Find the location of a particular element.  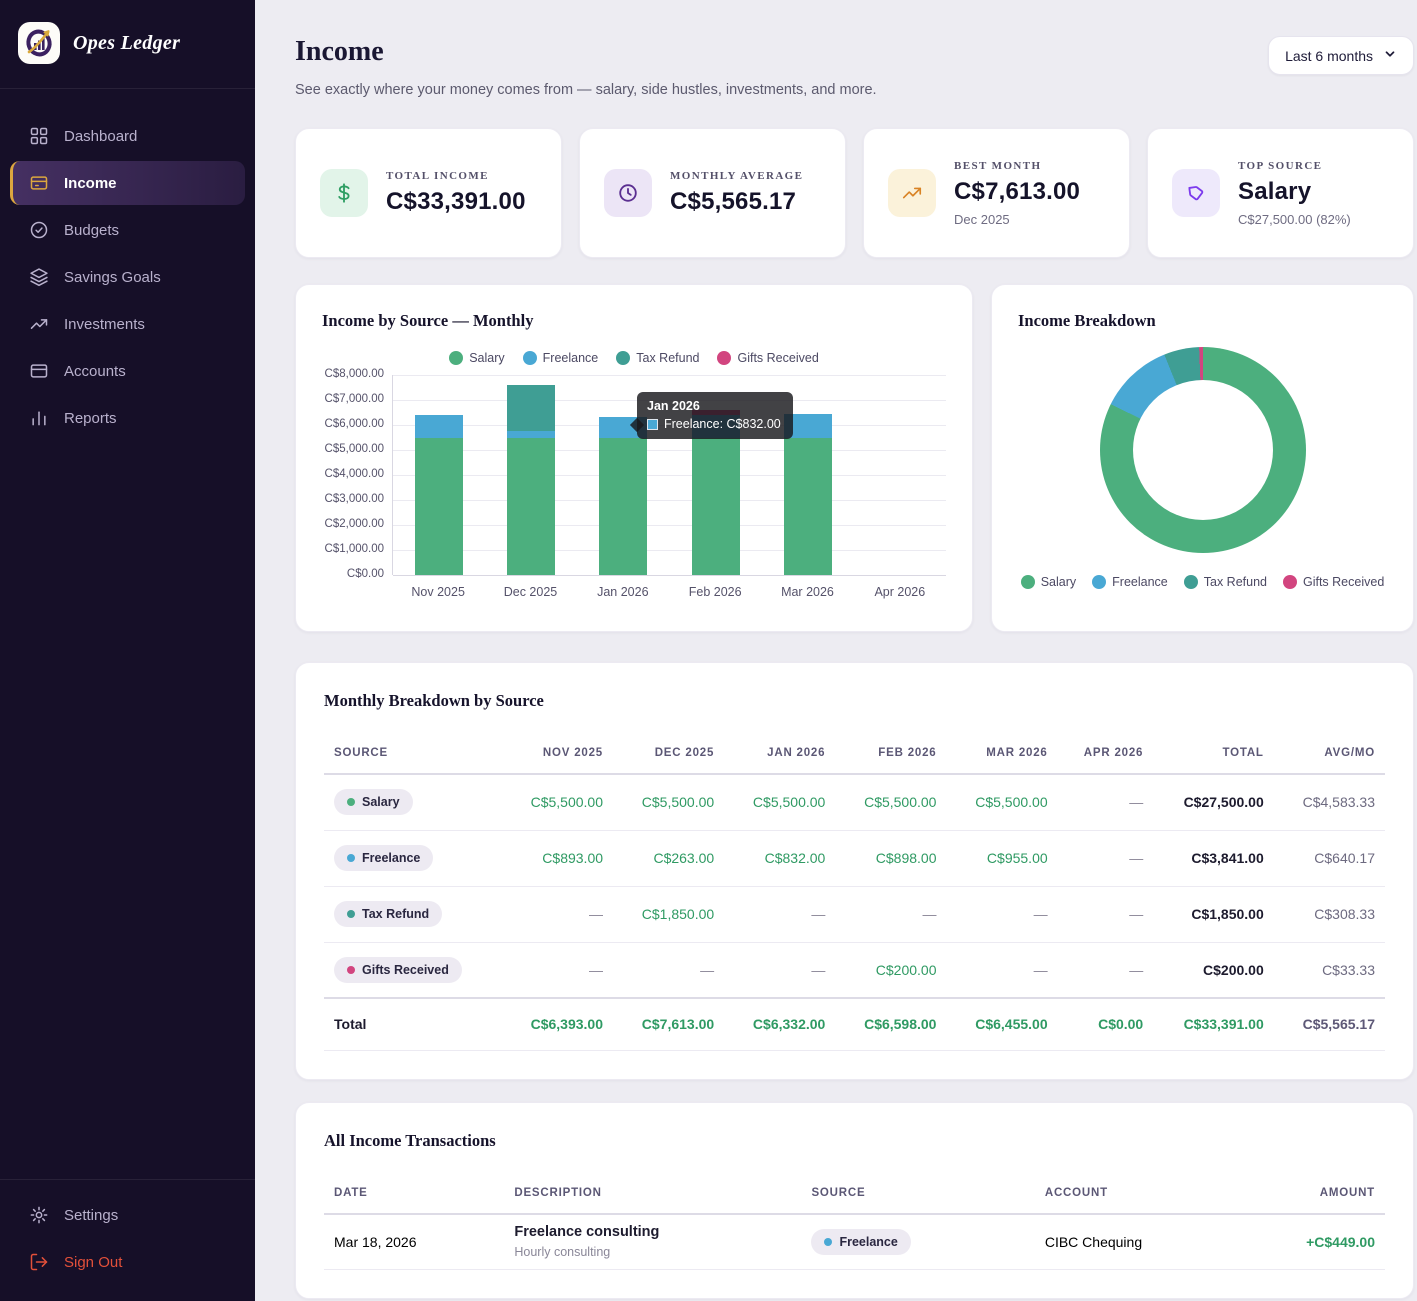

bar-segment-tax-refund is located at coordinates (531, 407).